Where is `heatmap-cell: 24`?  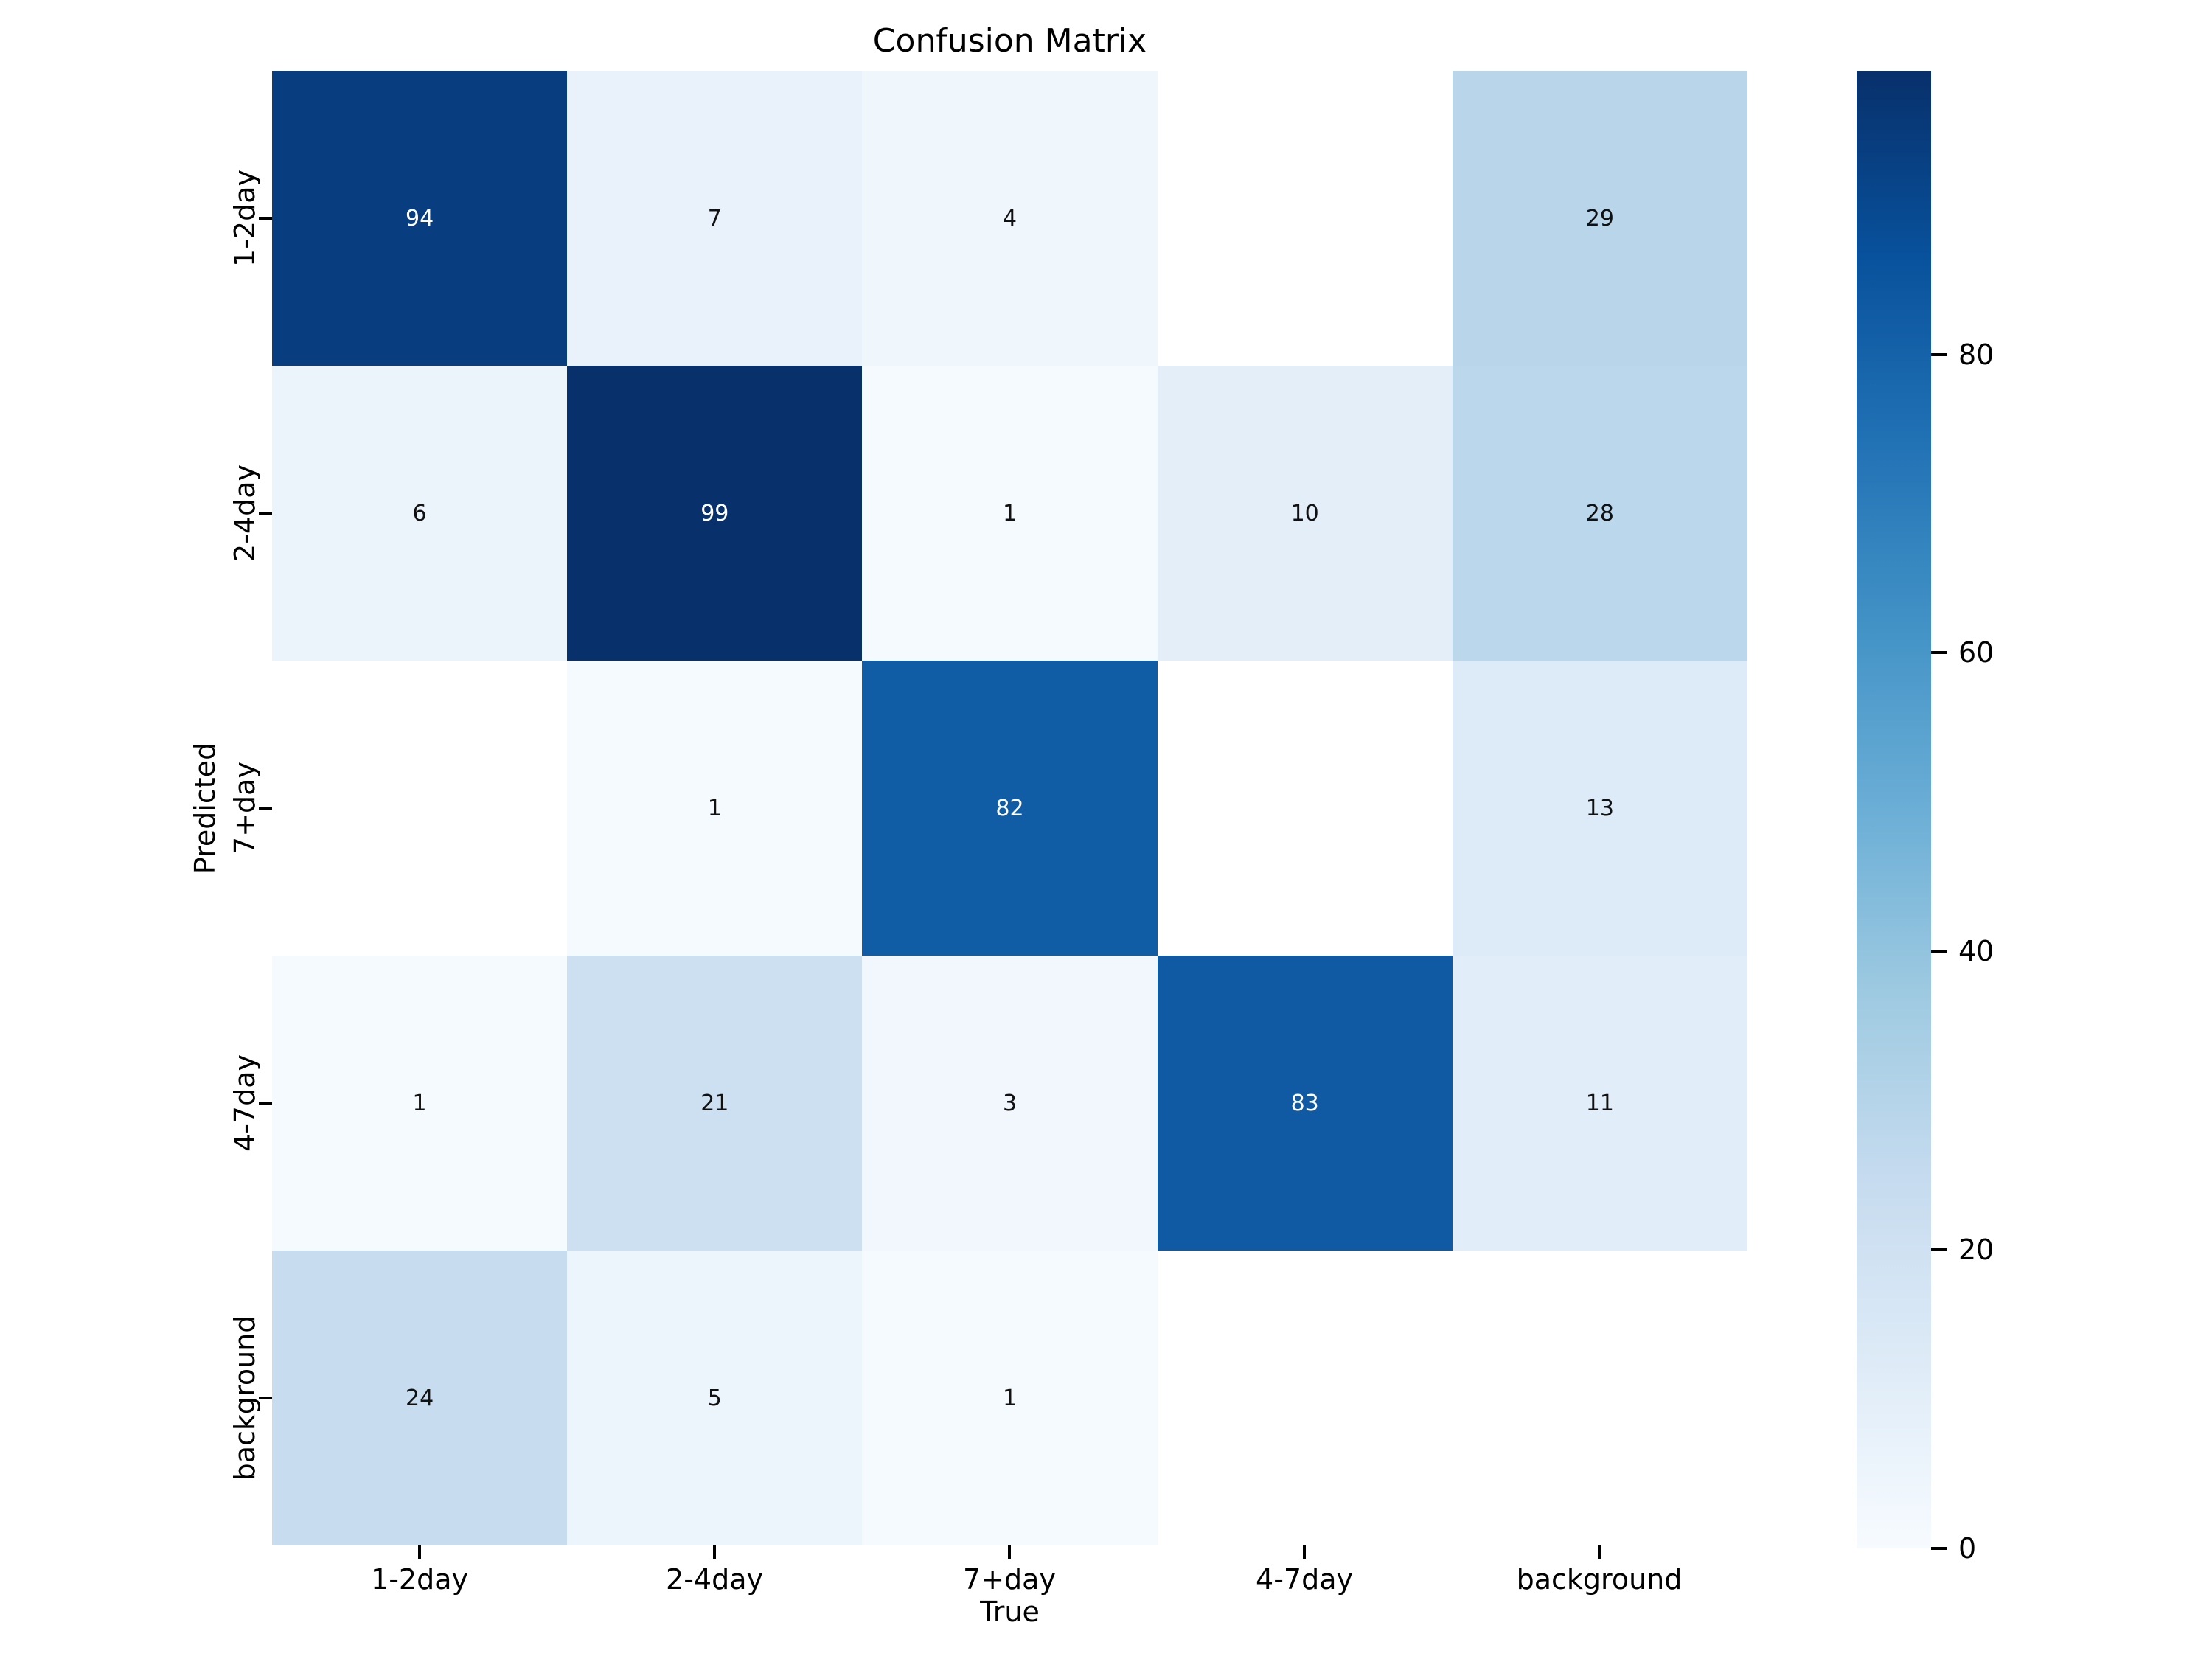 heatmap-cell: 24 is located at coordinates (420, 1398).